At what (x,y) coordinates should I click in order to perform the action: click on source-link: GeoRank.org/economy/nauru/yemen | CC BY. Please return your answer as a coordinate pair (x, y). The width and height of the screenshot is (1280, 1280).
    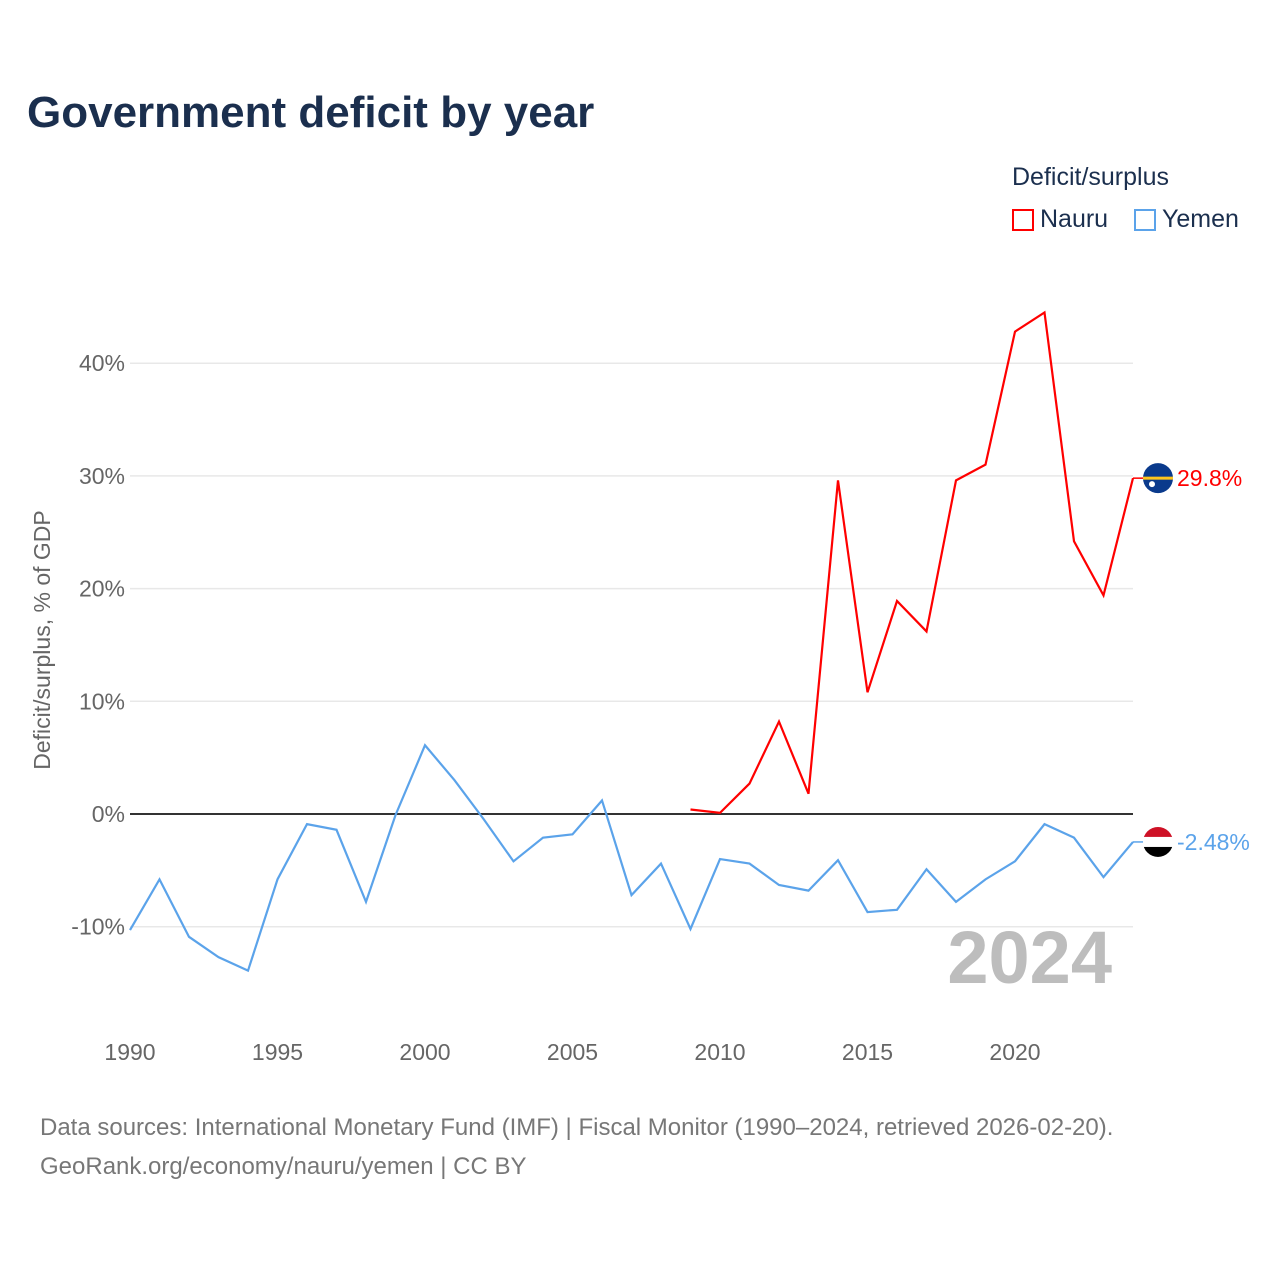
    Looking at the image, I should click on (283, 1166).